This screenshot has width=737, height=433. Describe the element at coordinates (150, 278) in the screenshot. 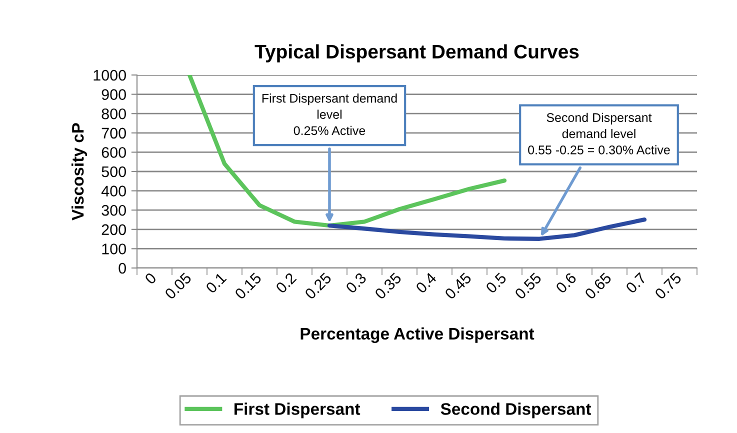

I see `x-tick-label: 0` at that location.